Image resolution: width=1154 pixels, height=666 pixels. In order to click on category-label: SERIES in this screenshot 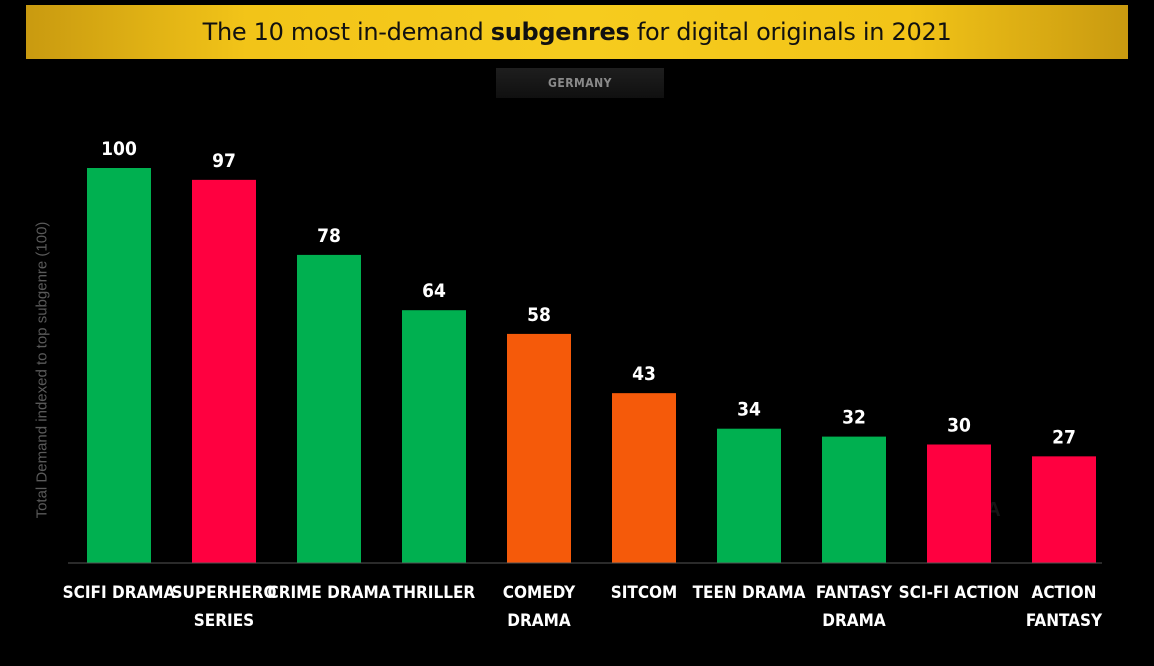, I will do `click(224, 621)`.